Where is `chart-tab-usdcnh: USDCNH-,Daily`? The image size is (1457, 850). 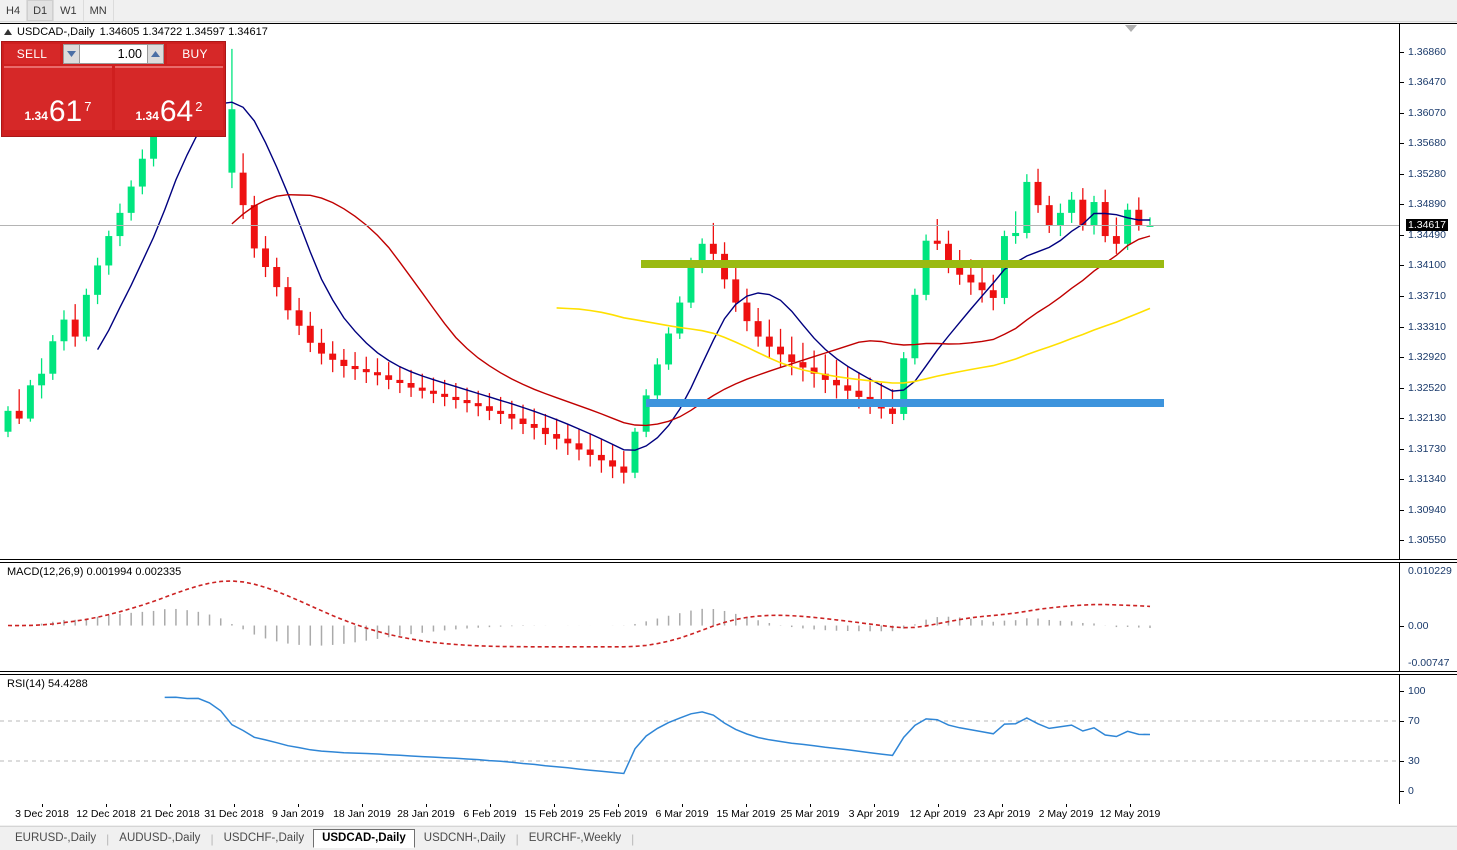
chart-tab-usdcnh: USDCNH-,Daily is located at coordinates (464, 838).